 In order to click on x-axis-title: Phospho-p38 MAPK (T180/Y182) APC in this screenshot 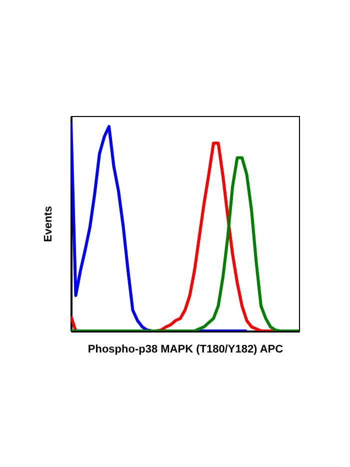, I will do `click(186, 350)`.